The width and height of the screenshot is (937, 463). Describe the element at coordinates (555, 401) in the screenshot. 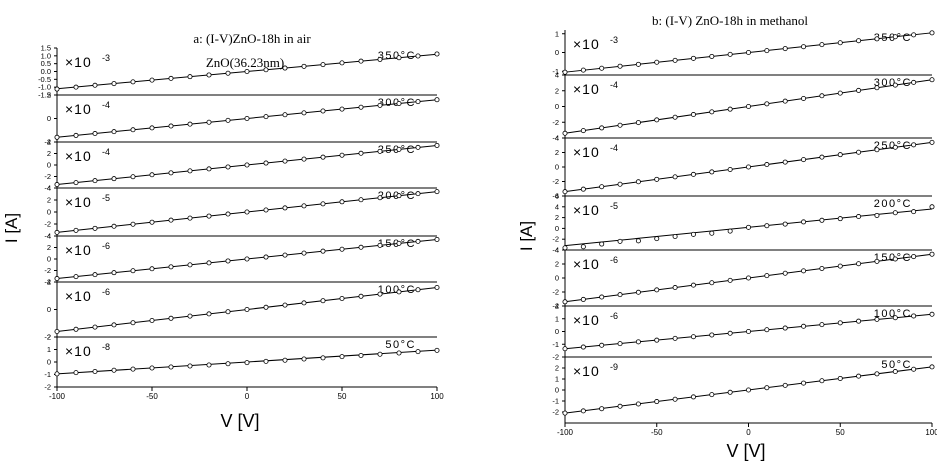

I see `y-tick-label: -1` at that location.